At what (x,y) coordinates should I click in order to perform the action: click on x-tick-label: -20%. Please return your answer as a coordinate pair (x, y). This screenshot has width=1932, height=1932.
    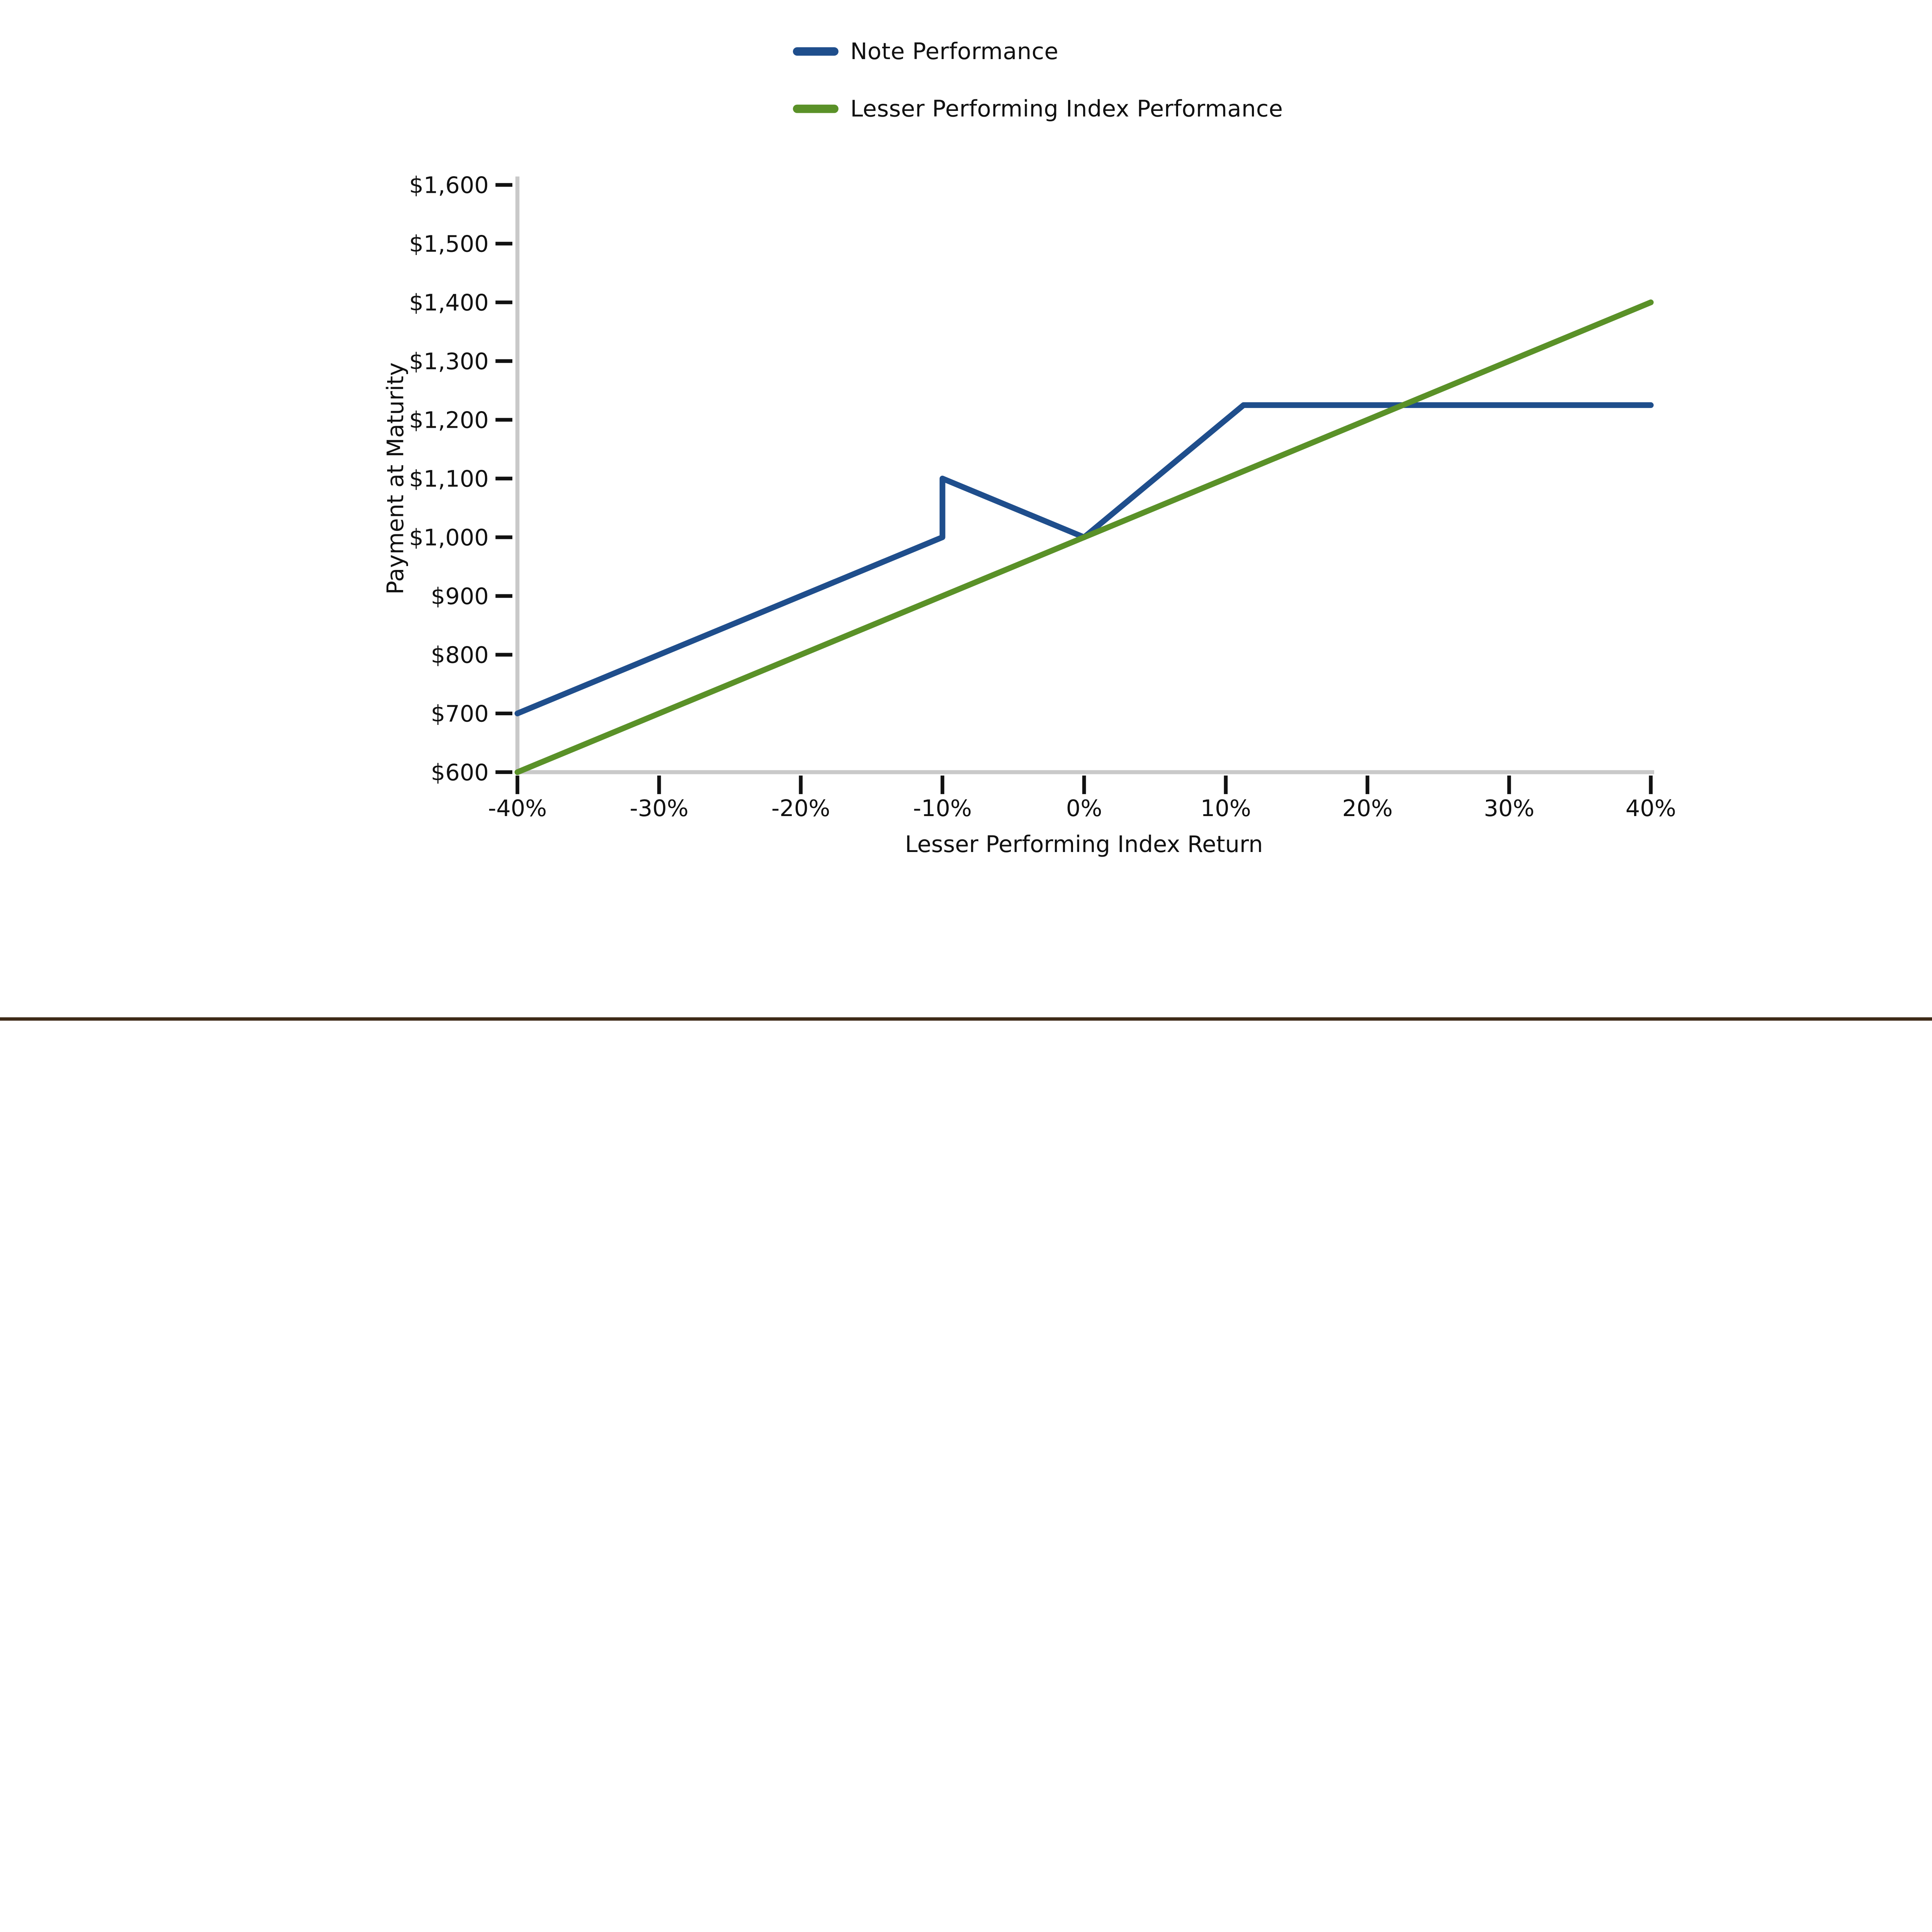
    Looking at the image, I should click on (800, 808).